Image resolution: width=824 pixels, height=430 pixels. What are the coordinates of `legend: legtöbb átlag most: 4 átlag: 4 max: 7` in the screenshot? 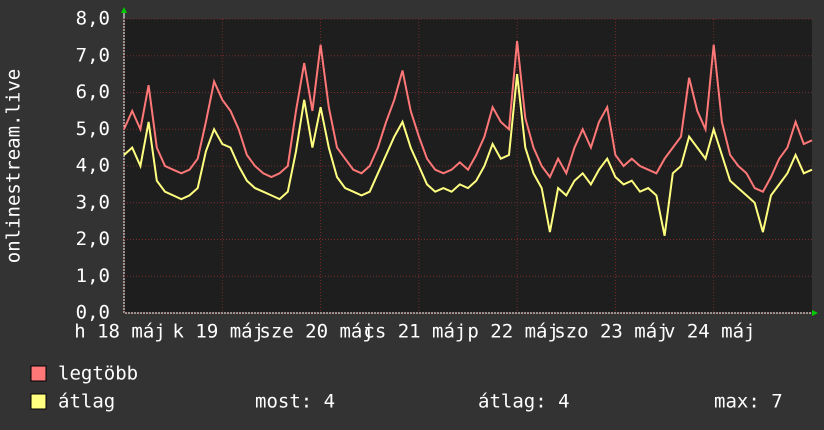 It's located at (406, 388).